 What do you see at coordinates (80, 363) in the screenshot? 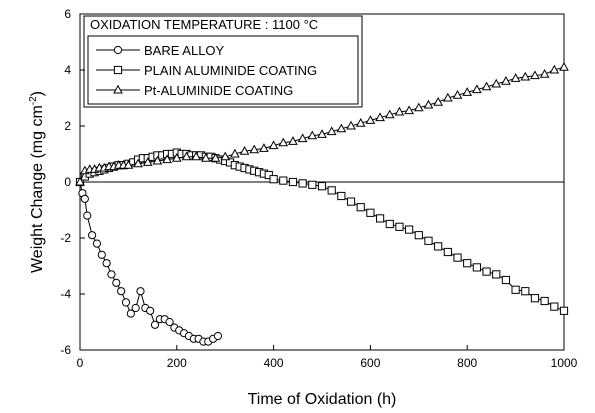
I see `x-tick-label-0: 0` at bounding box center [80, 363].